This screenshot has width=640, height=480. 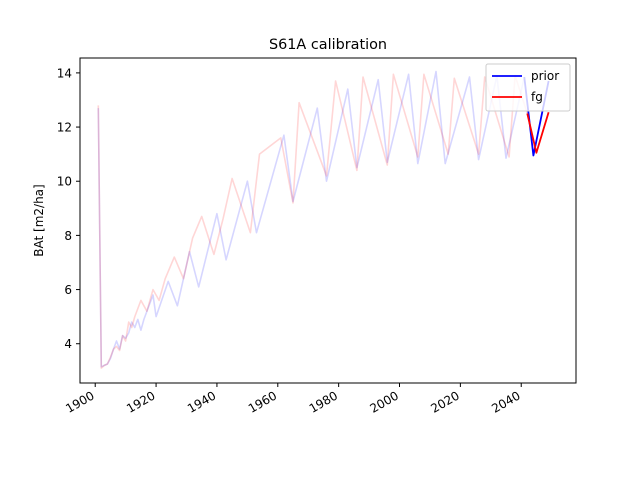 I want to click on y-tick-label: 10, so click(x=64, y=182).